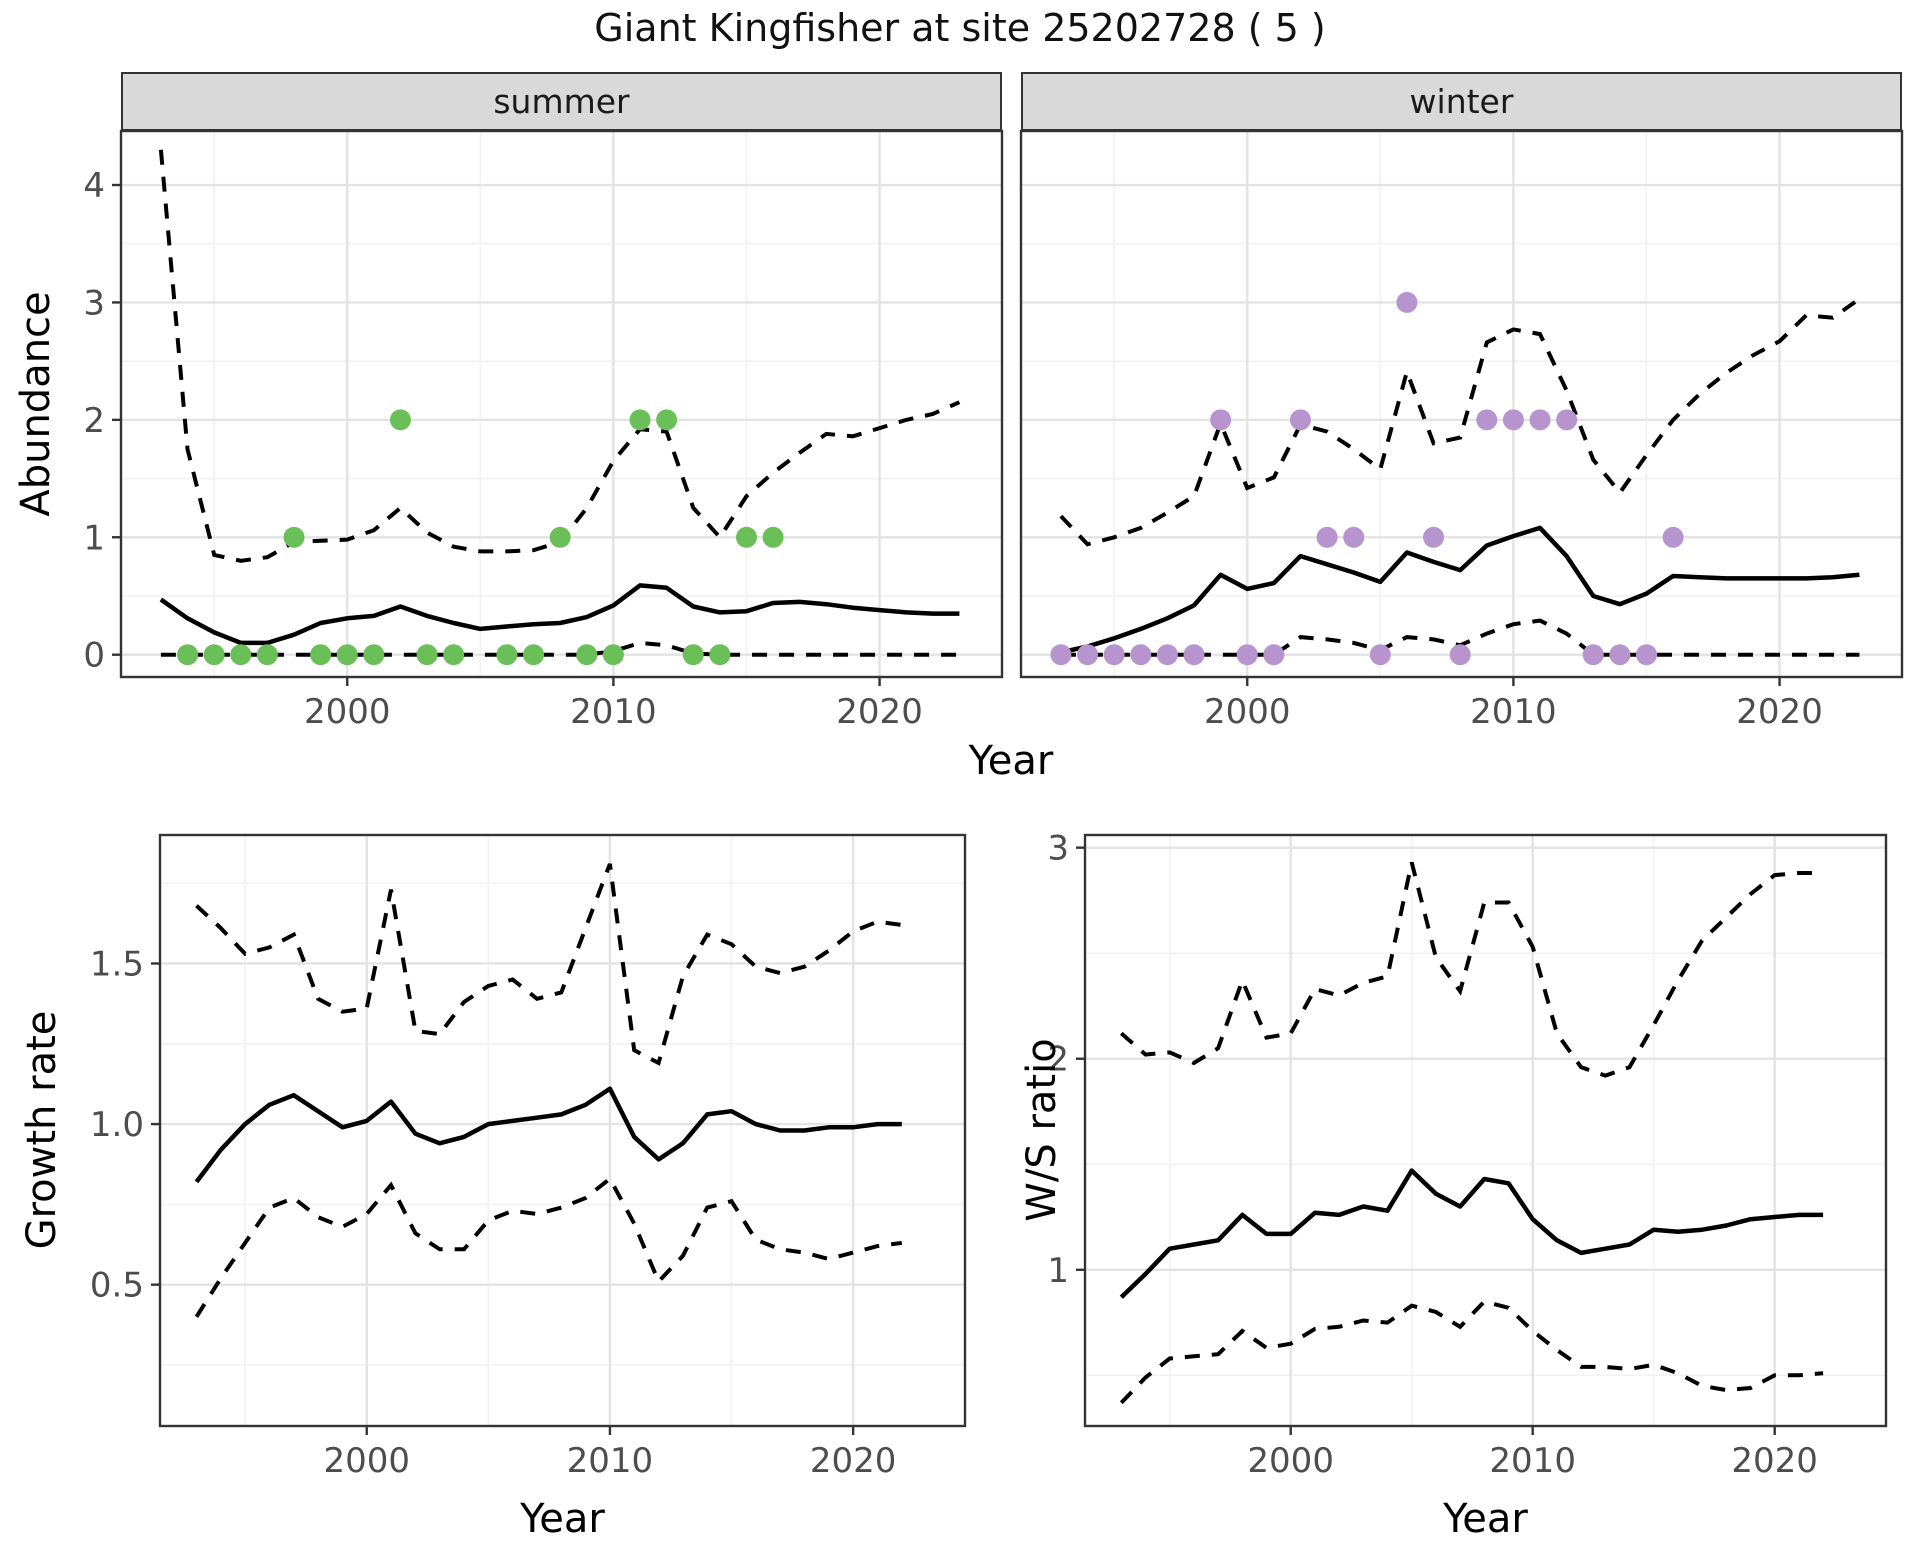 The width and height of the screenshot is (1920, 1560). Describe the element at coordinates (36, 404) in the screenshot. I see `y-axis-title-abundance: Abundance` at that location.